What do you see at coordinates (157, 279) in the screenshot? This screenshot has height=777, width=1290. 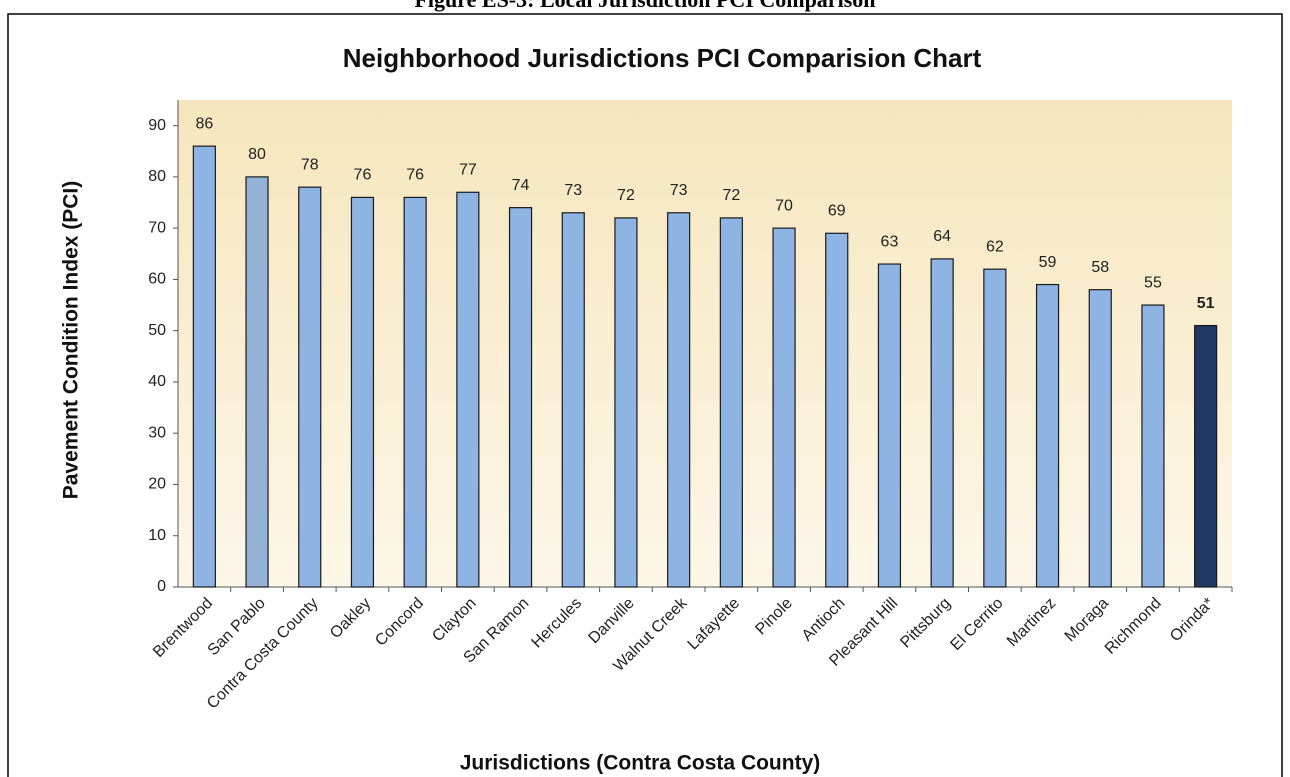 I see `y-tick-label: 60` at bounding box center [157, 279].